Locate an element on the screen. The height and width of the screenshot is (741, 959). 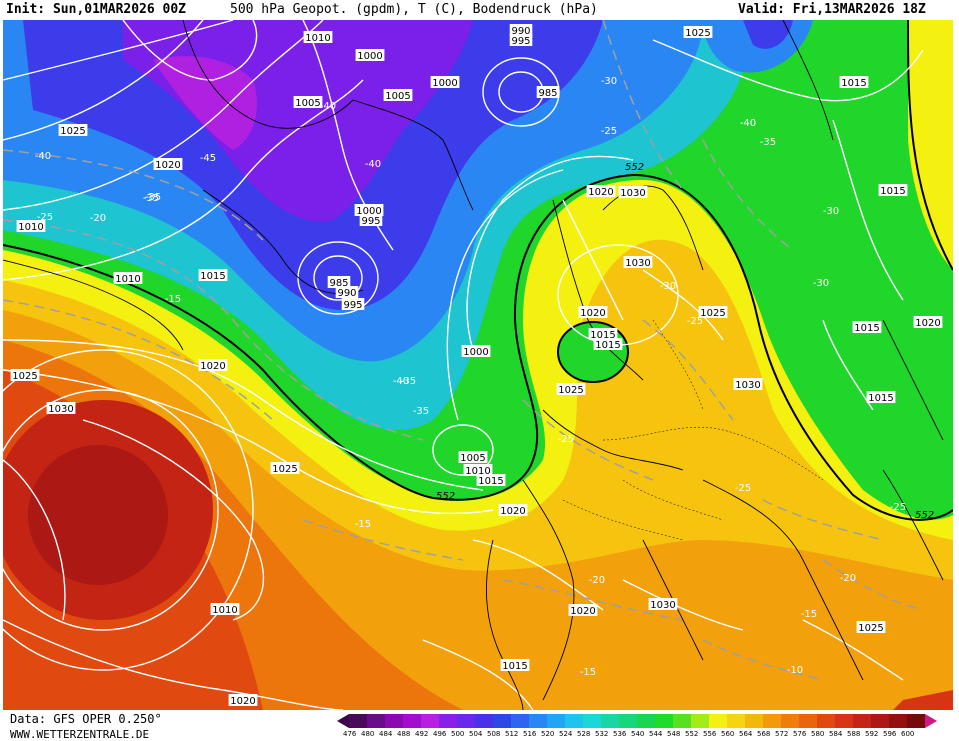
pressure-label: 995 is located at coordinates (521, 40).